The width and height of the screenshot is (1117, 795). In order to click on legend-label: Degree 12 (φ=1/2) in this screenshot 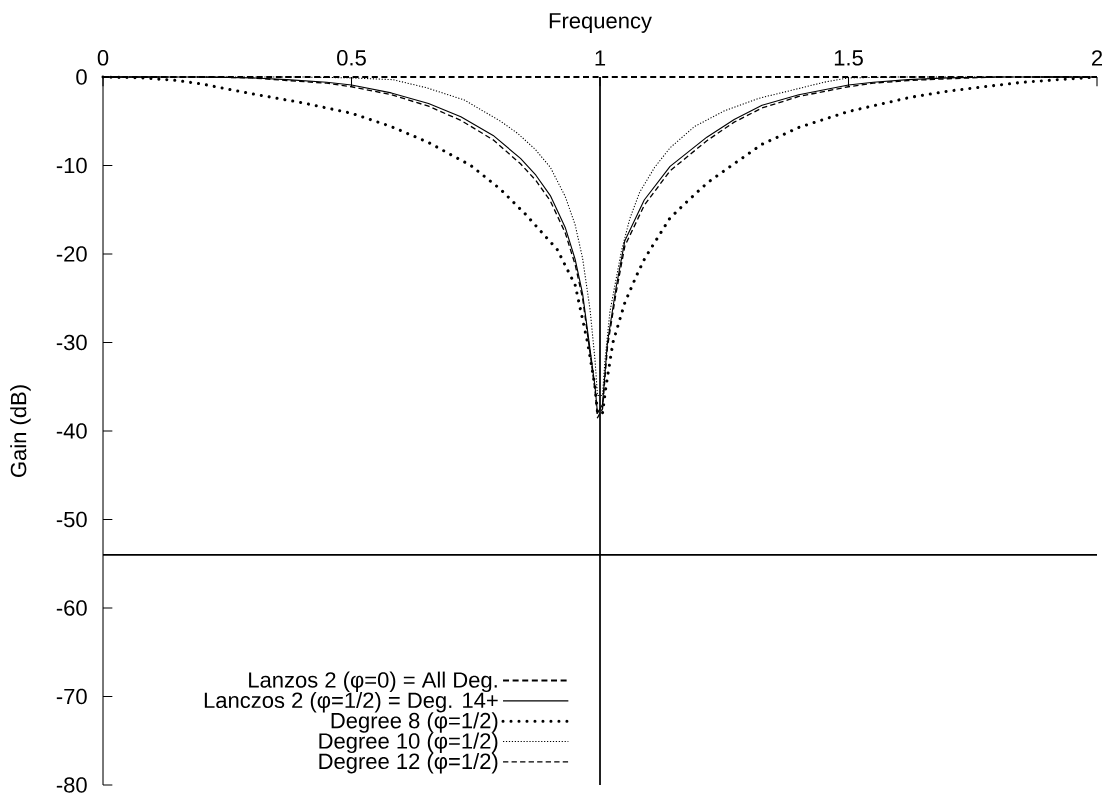, I will do `click(408, 763)`.